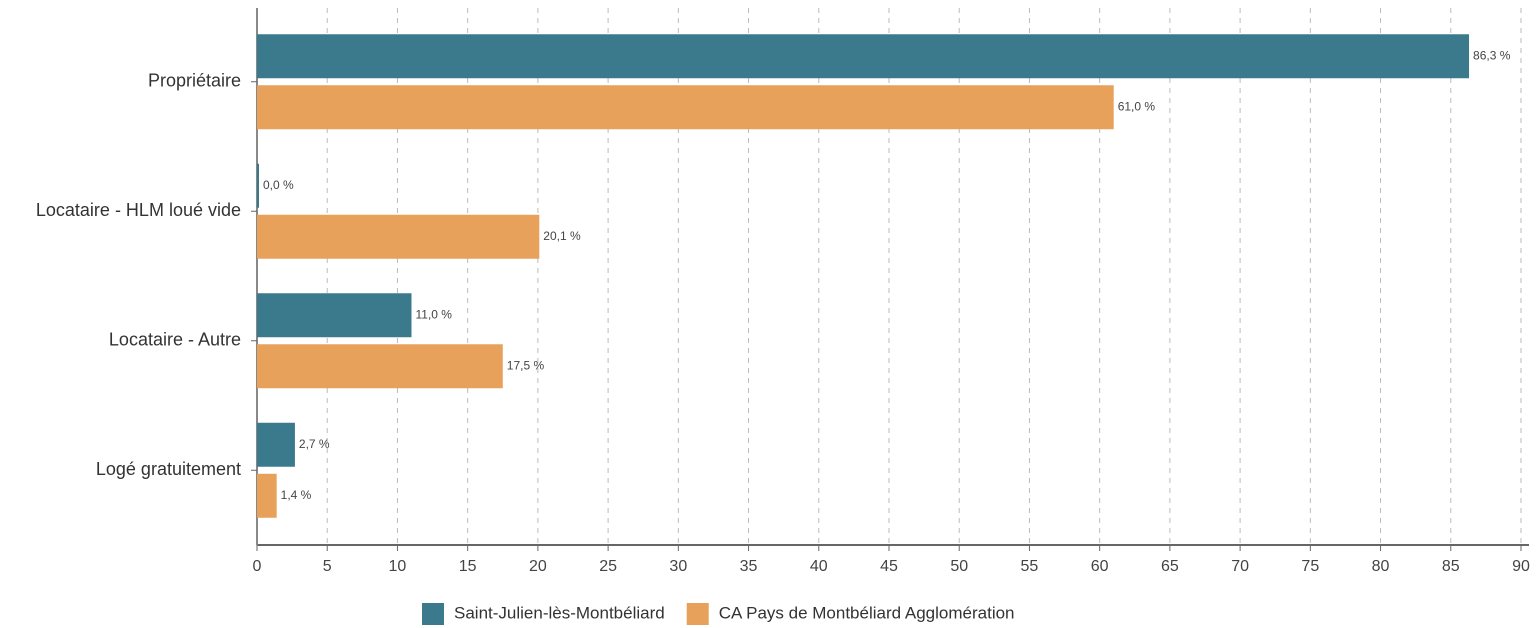 This screenshot has width=1540, height=628. What do you see at coordinates (1451, 566) in the screenshot?
I see `x-tick-label: 85` at bounding box center [1451, 566].